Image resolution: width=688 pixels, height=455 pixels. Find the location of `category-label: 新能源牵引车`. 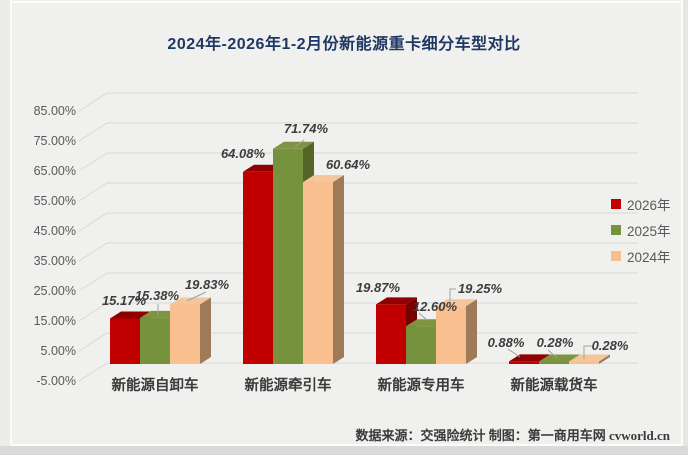

category-label: 新能源牵引车 is located at coordinates (288, 386).